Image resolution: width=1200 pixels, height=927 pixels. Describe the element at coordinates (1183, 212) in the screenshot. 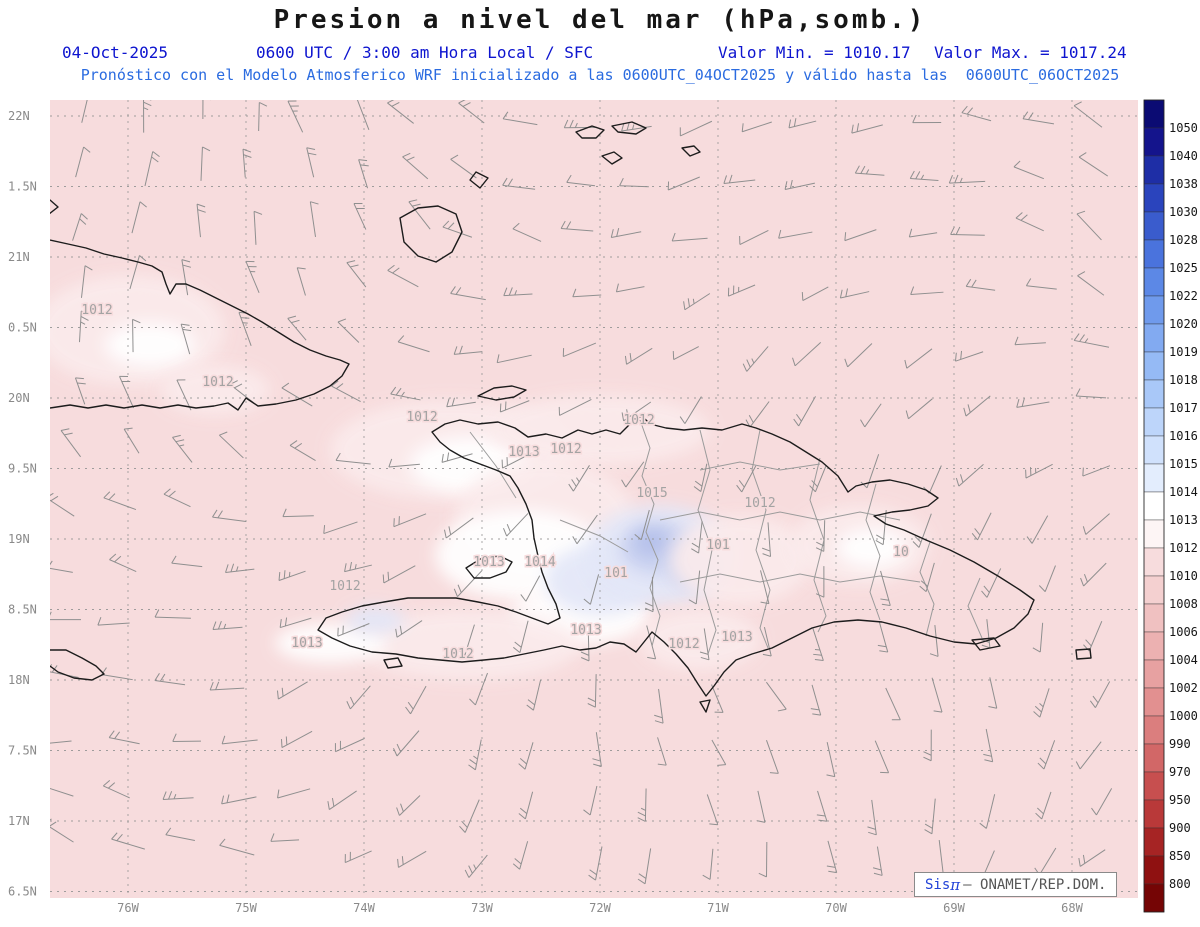

I see `colorbar-label: 1030` at that location.